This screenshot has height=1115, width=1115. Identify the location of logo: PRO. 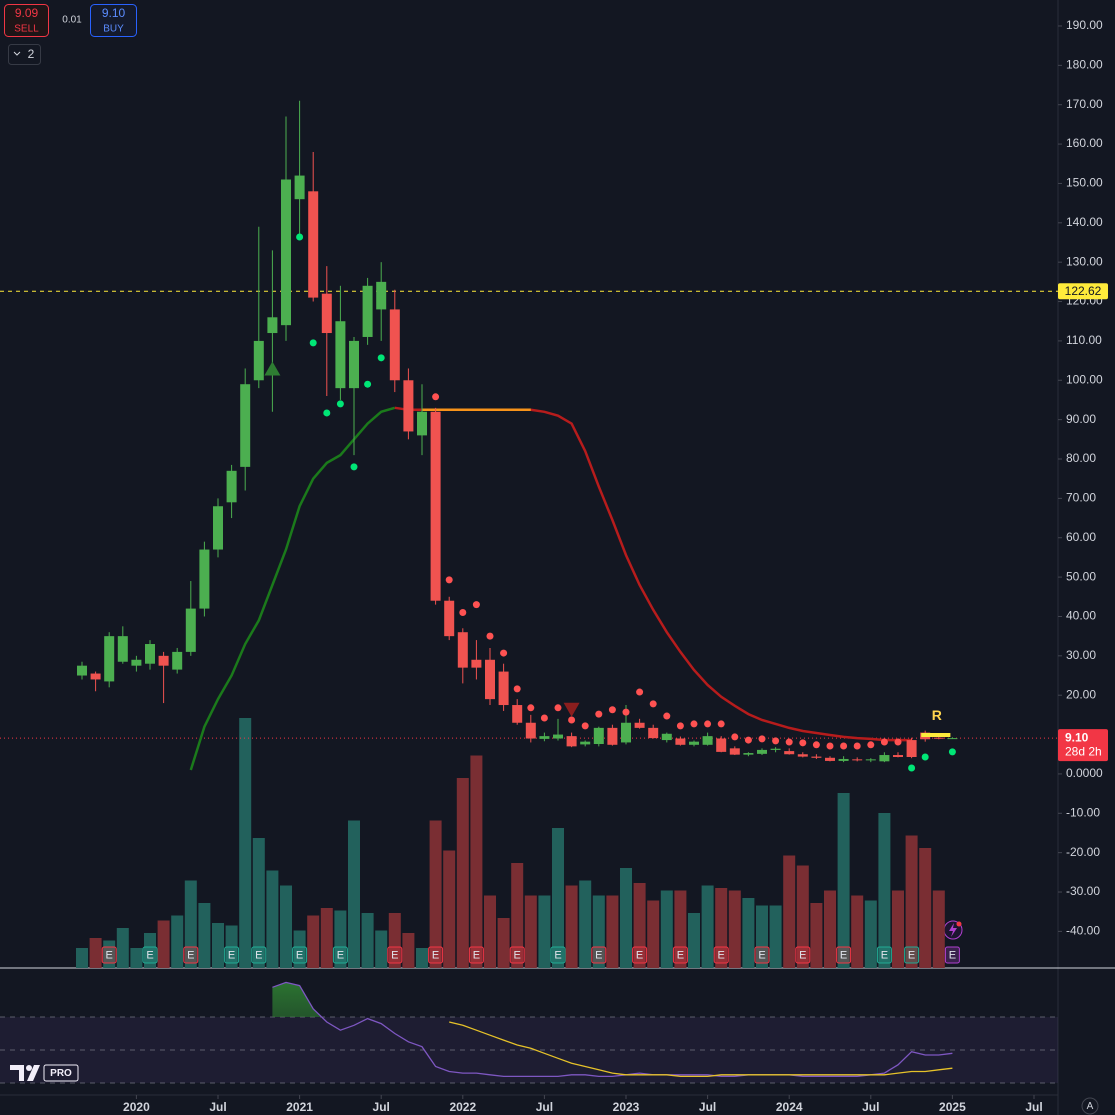
(44, 1073).